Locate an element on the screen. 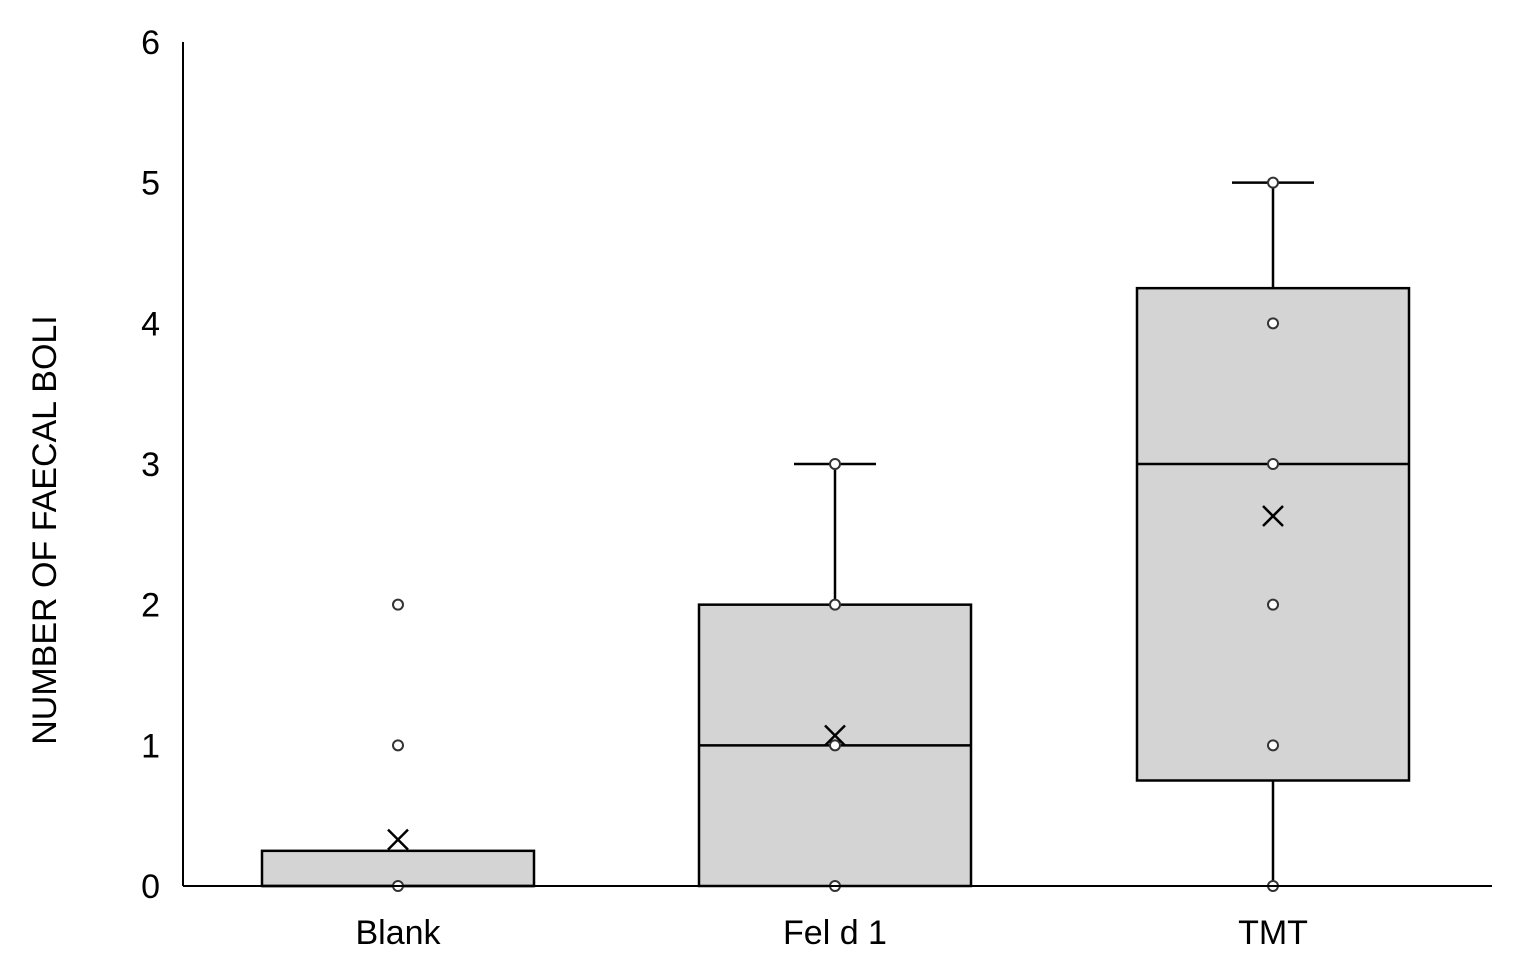 This screenshot has height=968, width=1522. box-iqr is located at coordinates (1273, 534).